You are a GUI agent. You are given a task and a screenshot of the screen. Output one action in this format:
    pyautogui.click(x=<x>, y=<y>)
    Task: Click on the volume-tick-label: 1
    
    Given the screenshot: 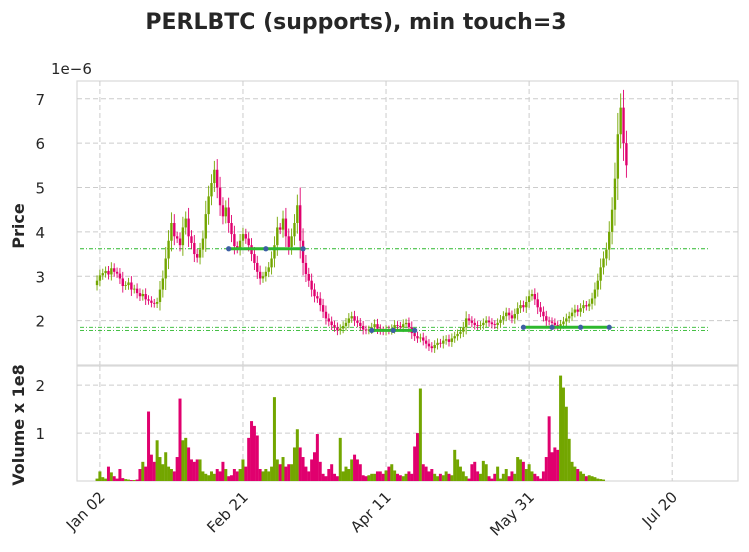 What is the action you would take?
    pyautogui.click(x=40, y=434)
    